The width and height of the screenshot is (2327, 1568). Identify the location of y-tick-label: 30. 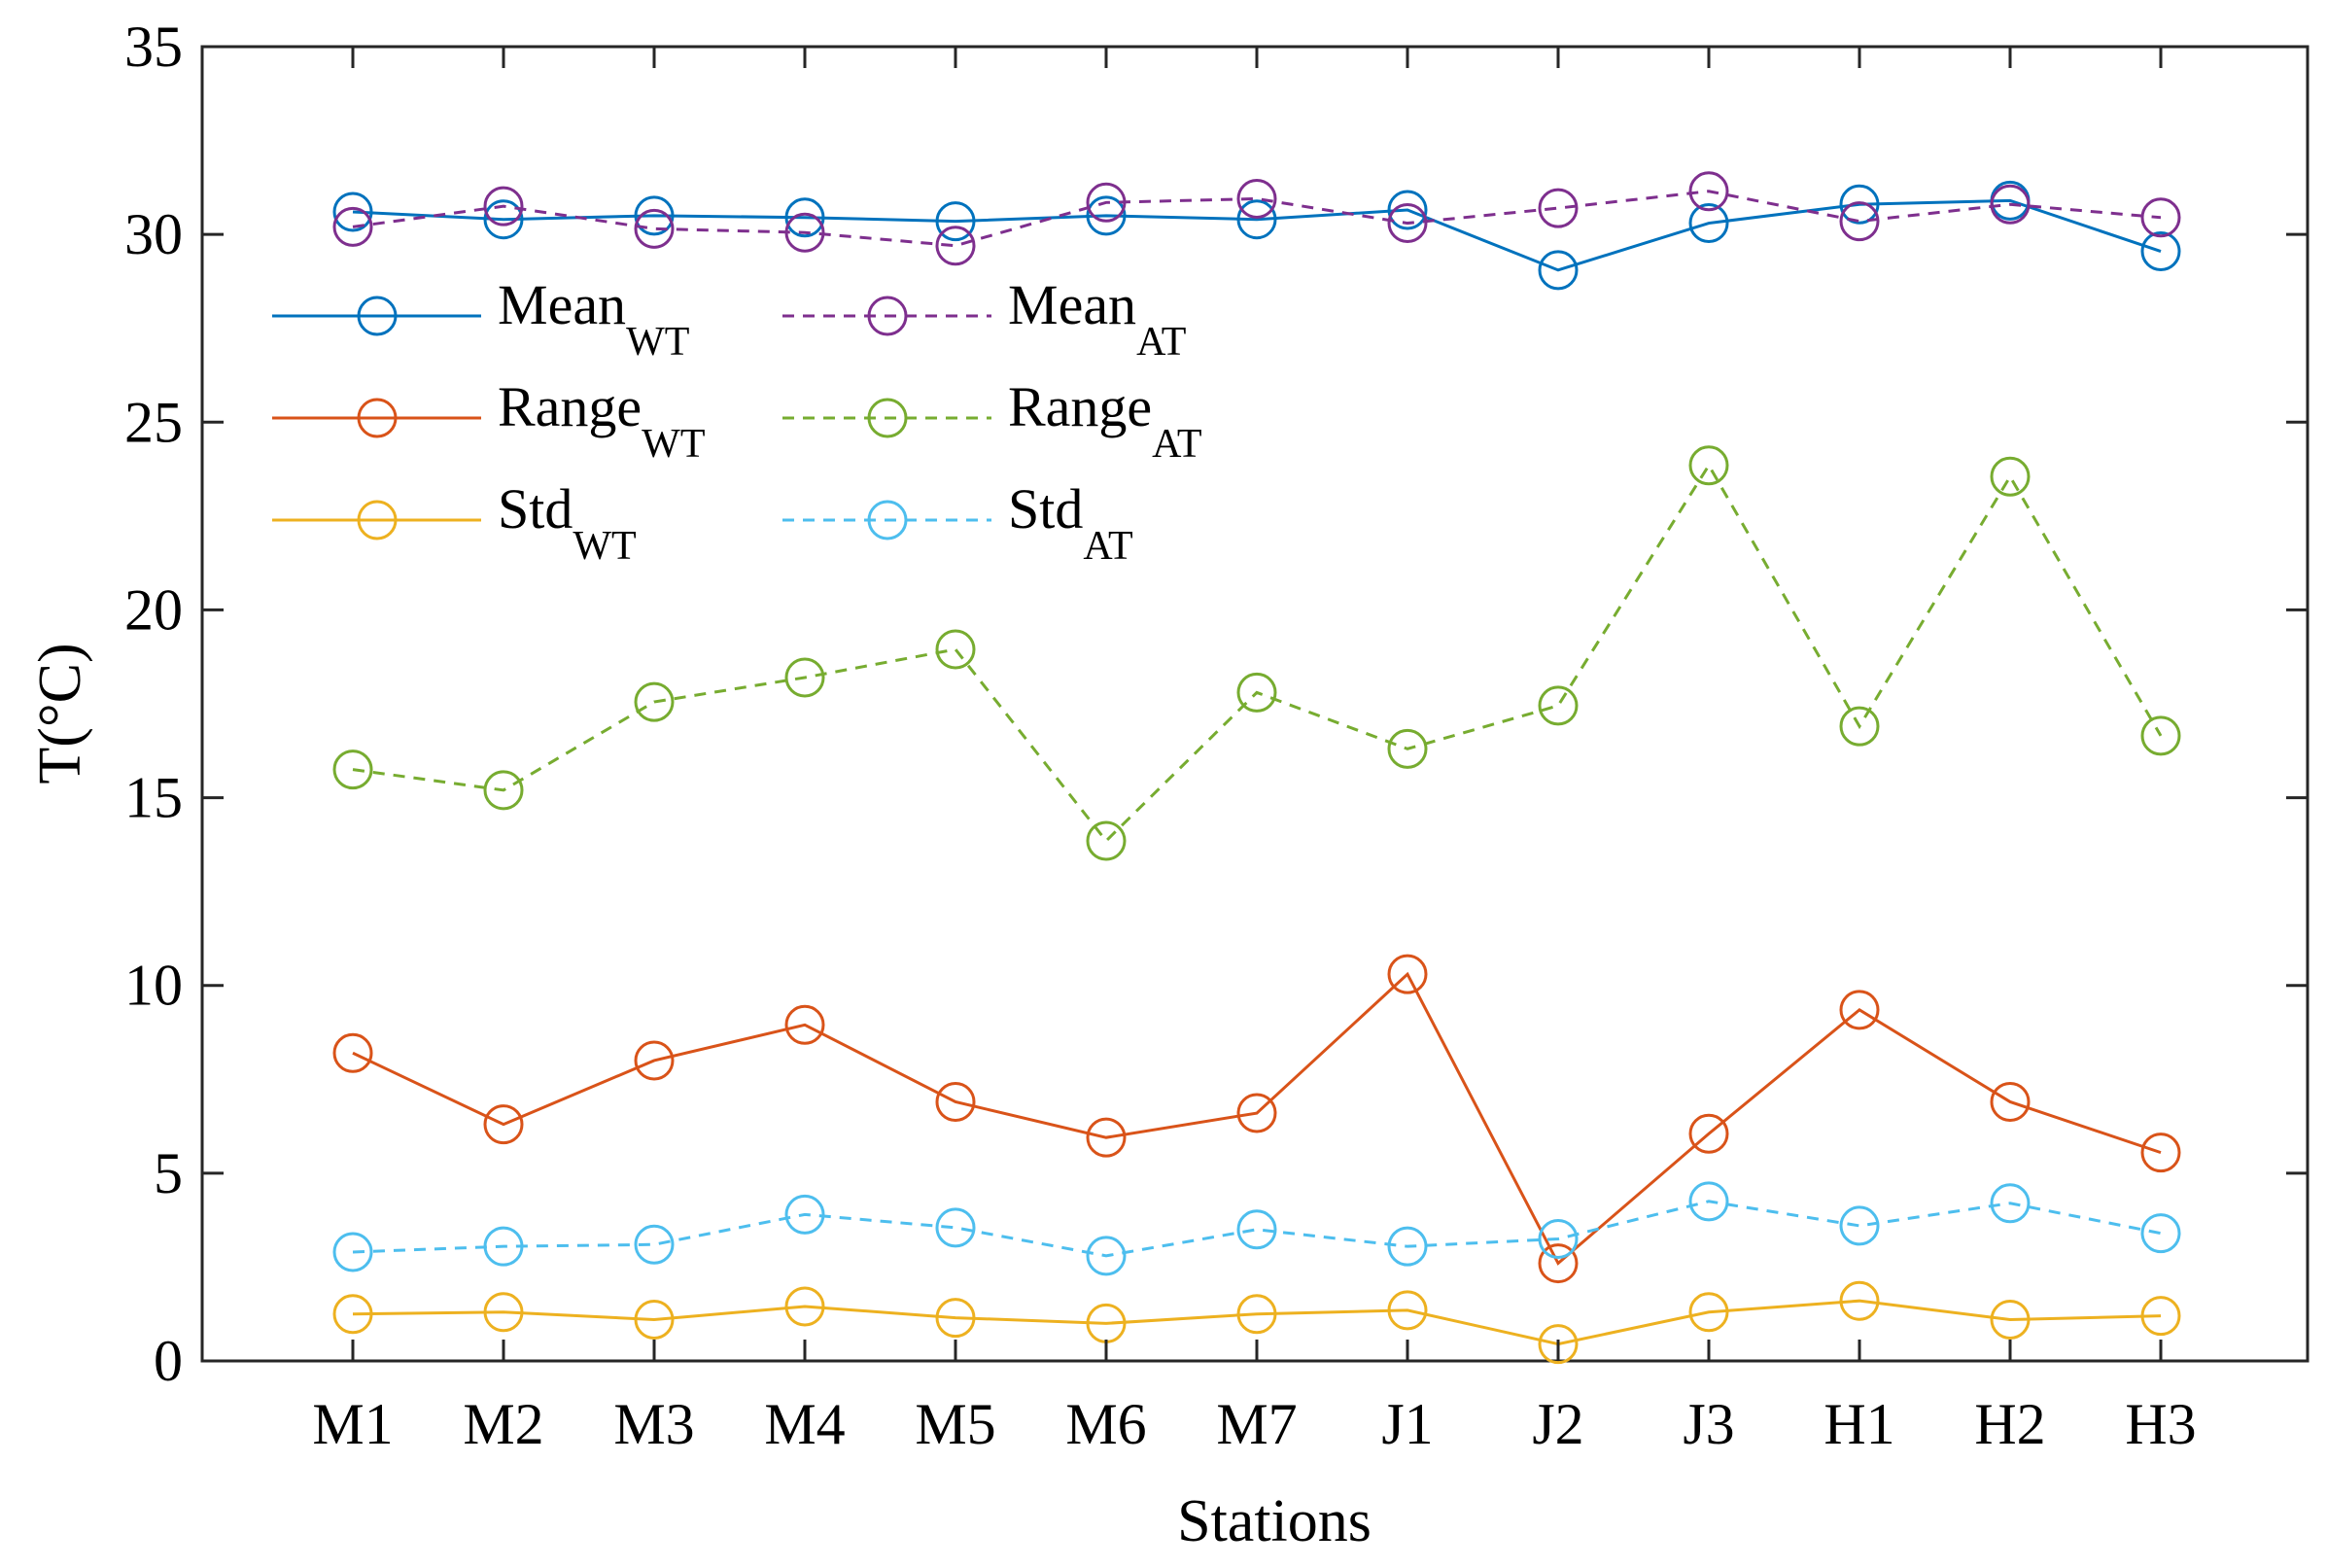
(153, 234).